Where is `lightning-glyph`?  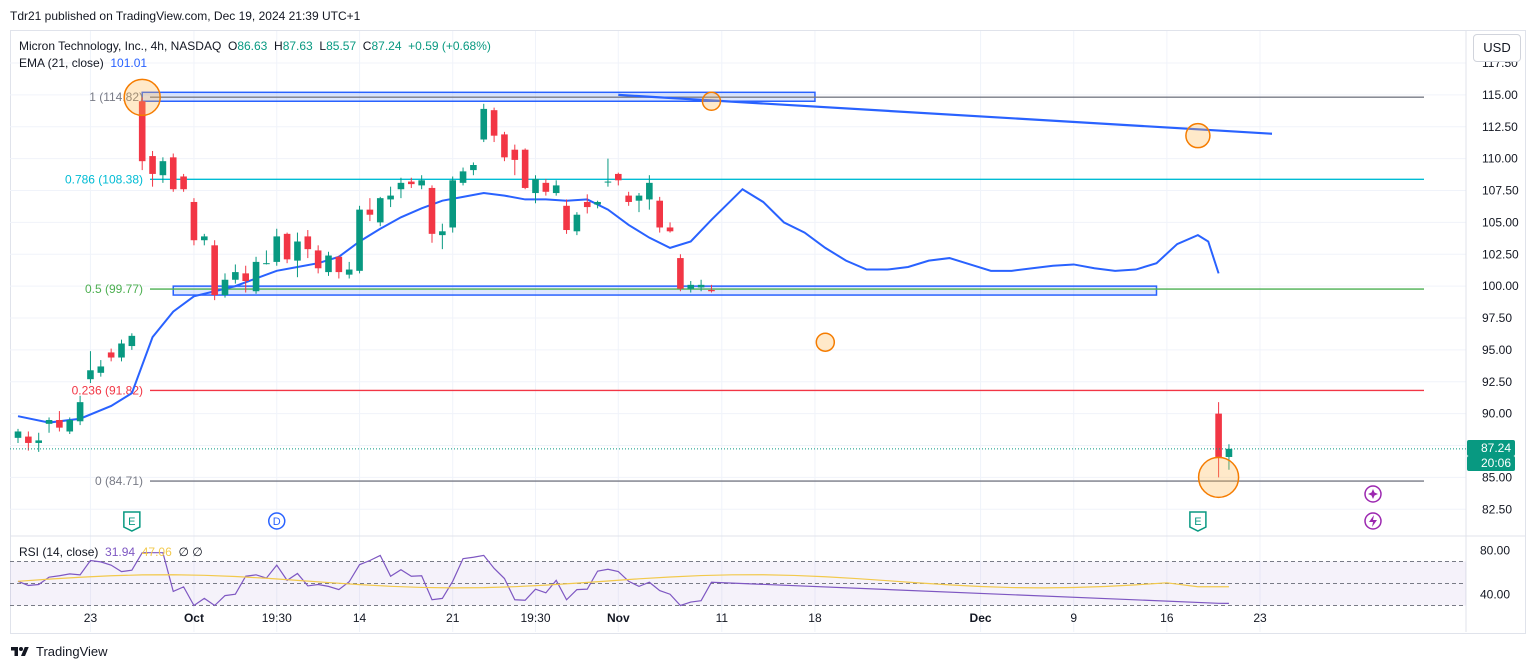
lightning-glyph is located at coordinates (1373, 521).